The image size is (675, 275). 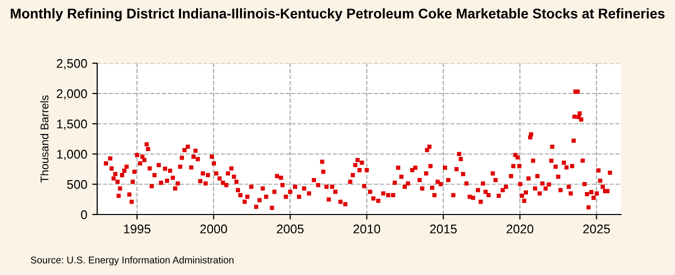 What do you see at coordinates (137, 229) in the screenshot?
I see `x-tick-label: 1995` at bounding box center [137, 229].